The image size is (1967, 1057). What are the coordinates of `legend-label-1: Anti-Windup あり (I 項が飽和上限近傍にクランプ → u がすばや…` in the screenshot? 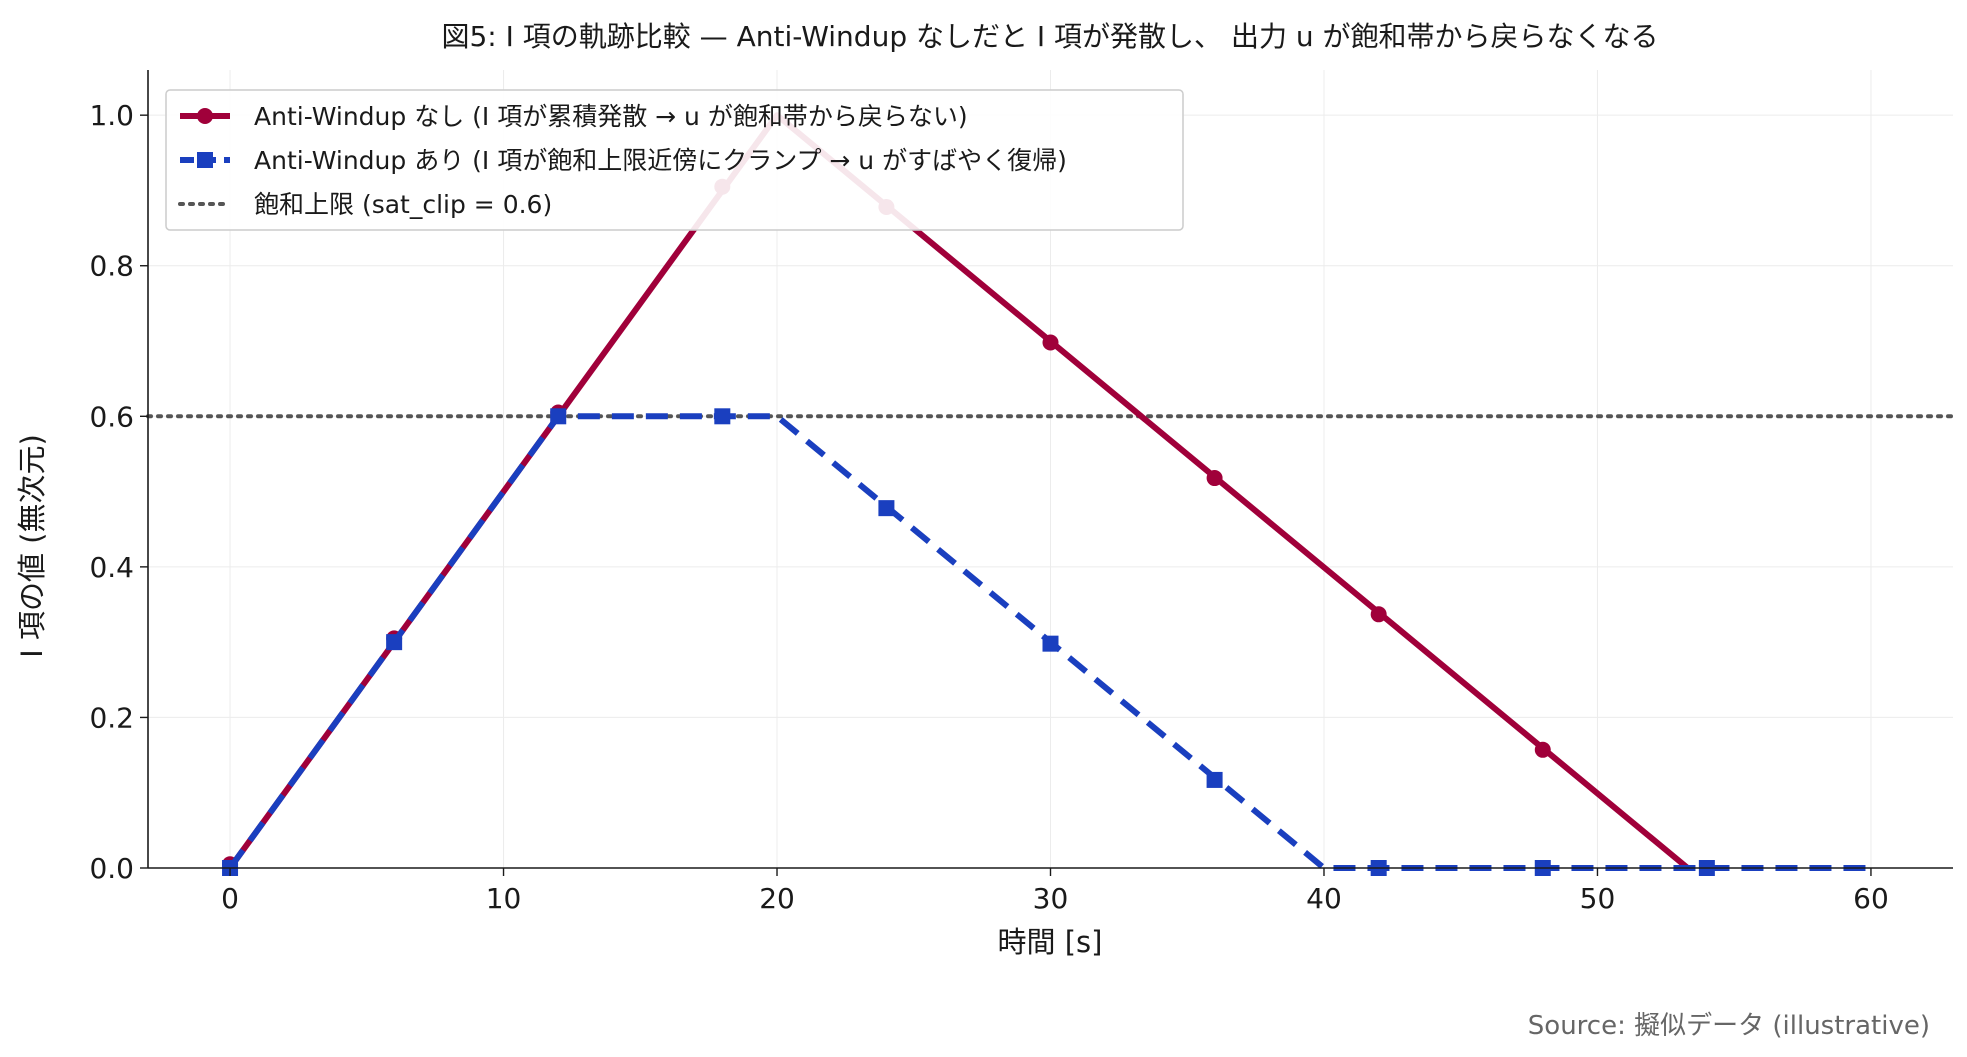 It's located at (660, 160).